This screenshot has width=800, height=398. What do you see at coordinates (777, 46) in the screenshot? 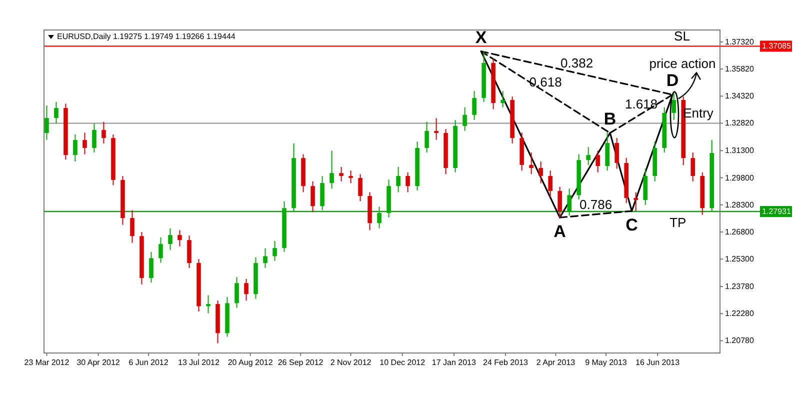
I see `ref-line-label: 1.37085` at bounding box center [777, 46].